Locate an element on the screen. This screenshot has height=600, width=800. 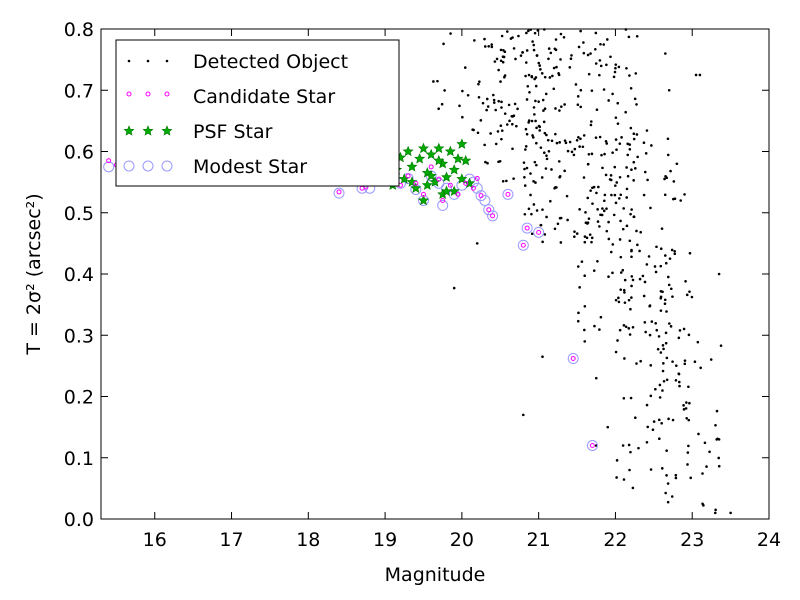
x-tick-label: 24 is located at coordinates (769, 540).